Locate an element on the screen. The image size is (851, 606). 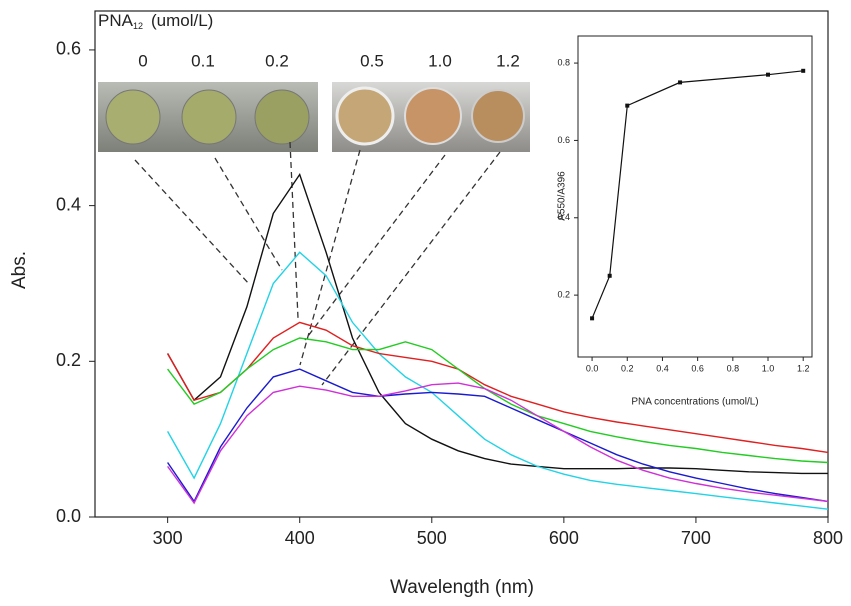
x-axis-title: Wavelength (nm) is located at coordinates (462, 587).